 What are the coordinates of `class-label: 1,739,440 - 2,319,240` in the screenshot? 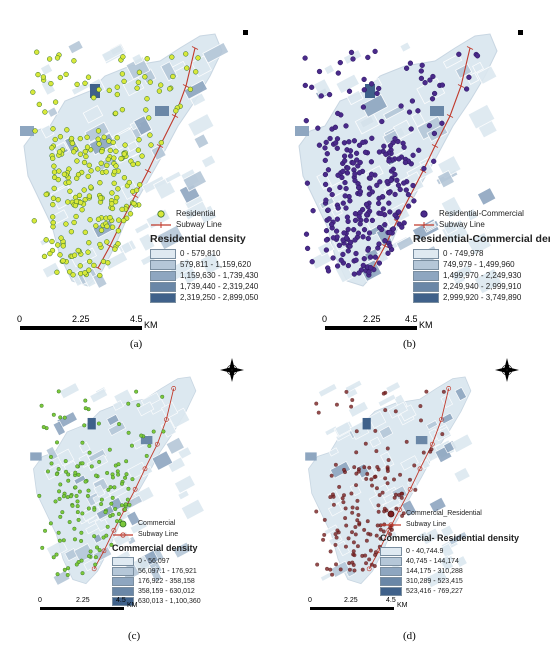 It's located at (219, 286).